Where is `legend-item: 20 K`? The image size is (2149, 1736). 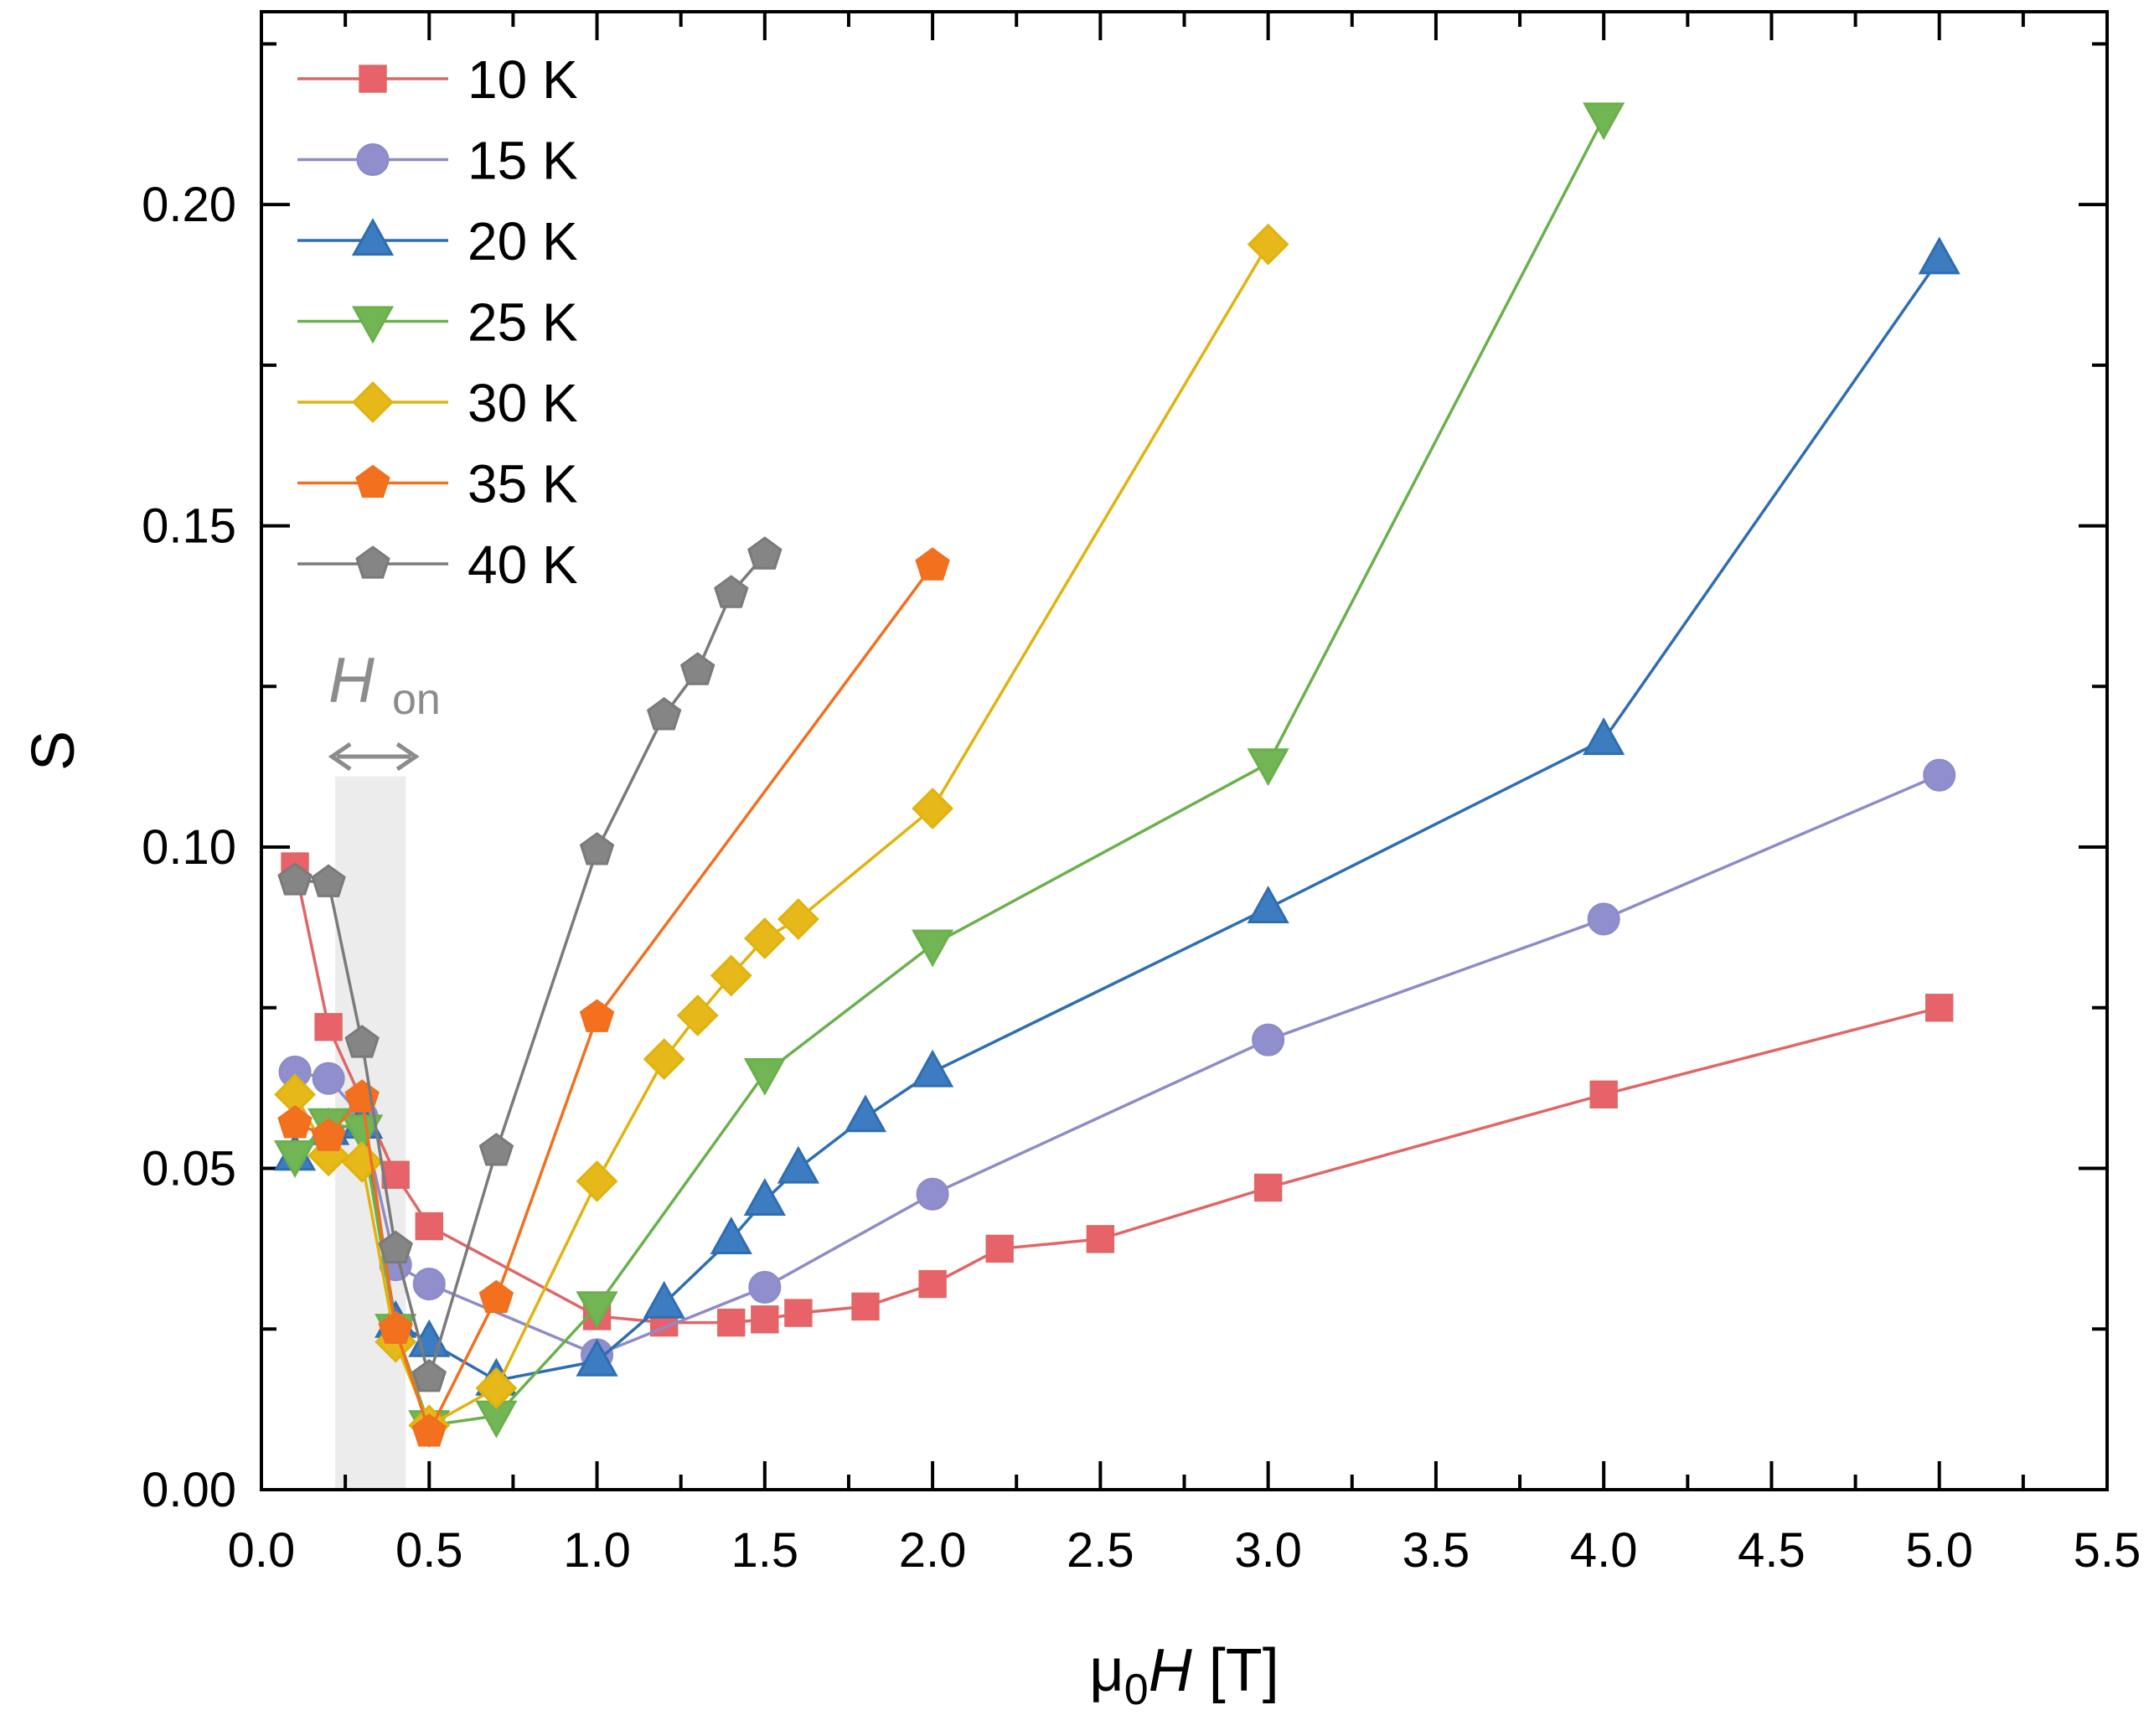
legend-item: 20 K is located at coordinates (437, 241).